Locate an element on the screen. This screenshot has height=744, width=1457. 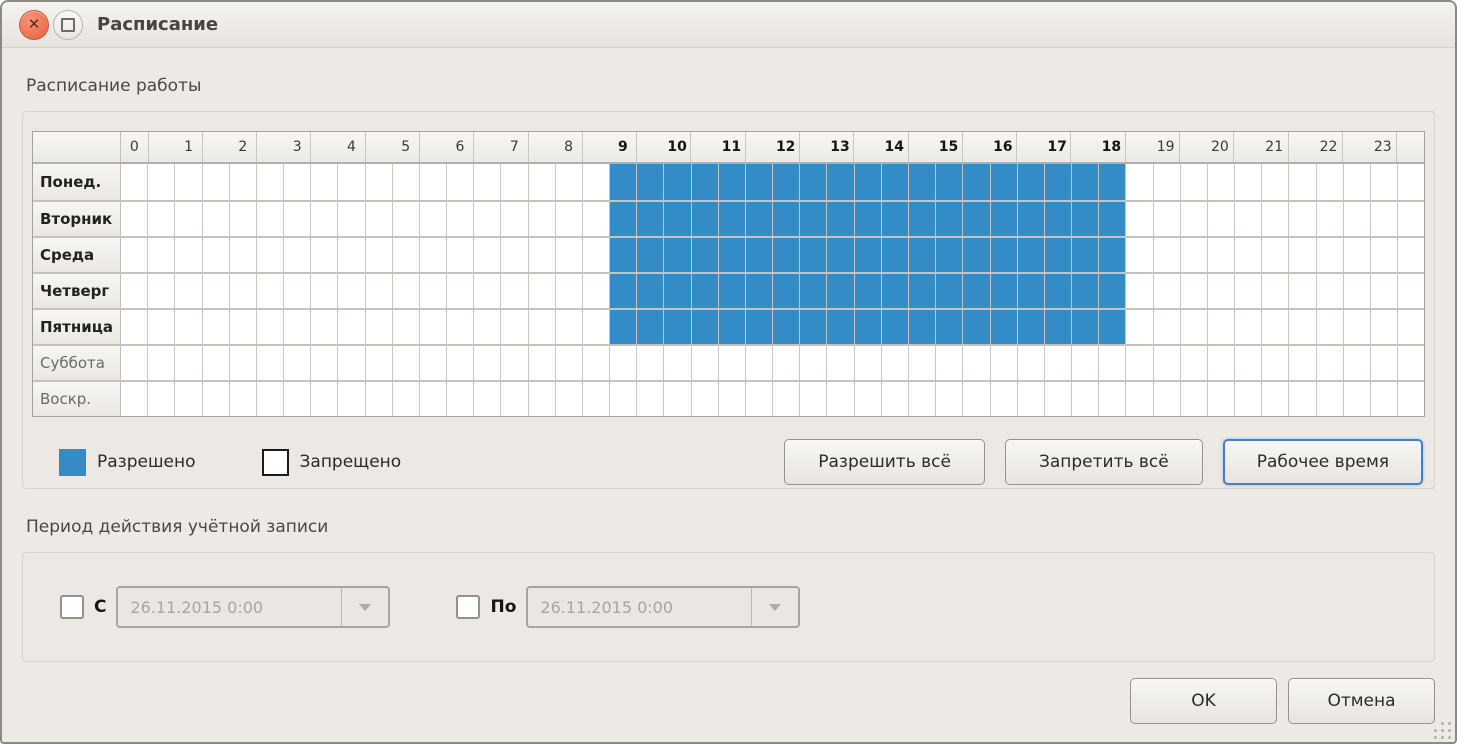
resize-grip-icon is located at coordinates (1441, 729).